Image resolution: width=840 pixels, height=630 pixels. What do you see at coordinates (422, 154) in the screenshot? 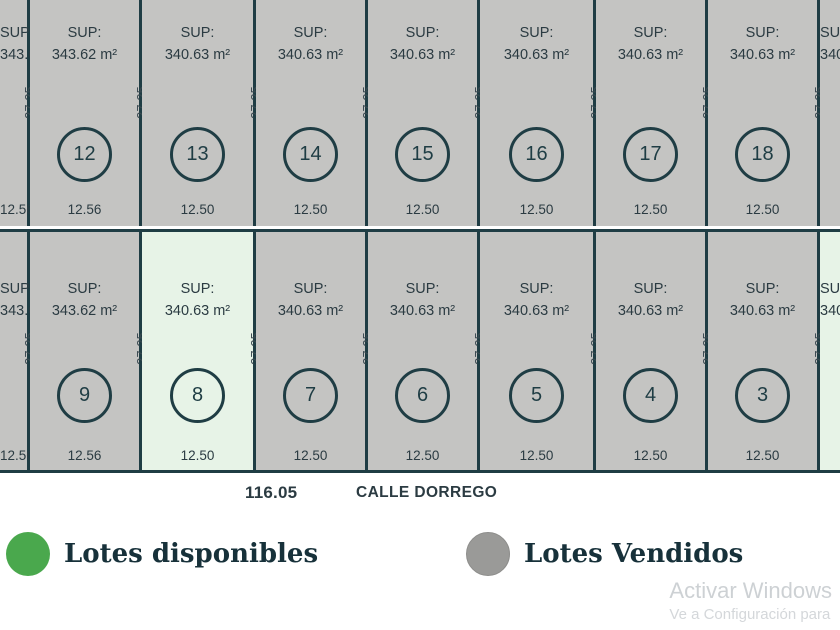
I see `lot-number-badge-15: 15` at bounding box center [422, 154].